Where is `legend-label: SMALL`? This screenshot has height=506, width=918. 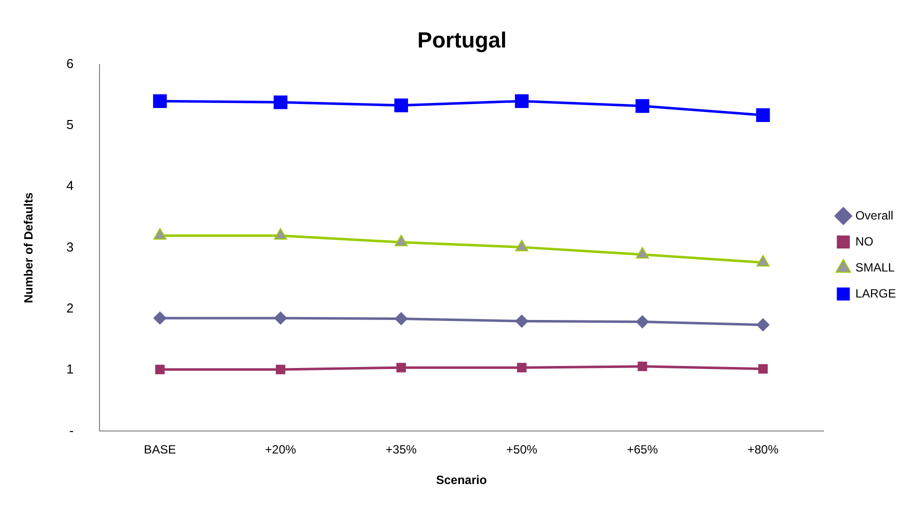
legend-label: SMALL is located at coordinates (875, 267).